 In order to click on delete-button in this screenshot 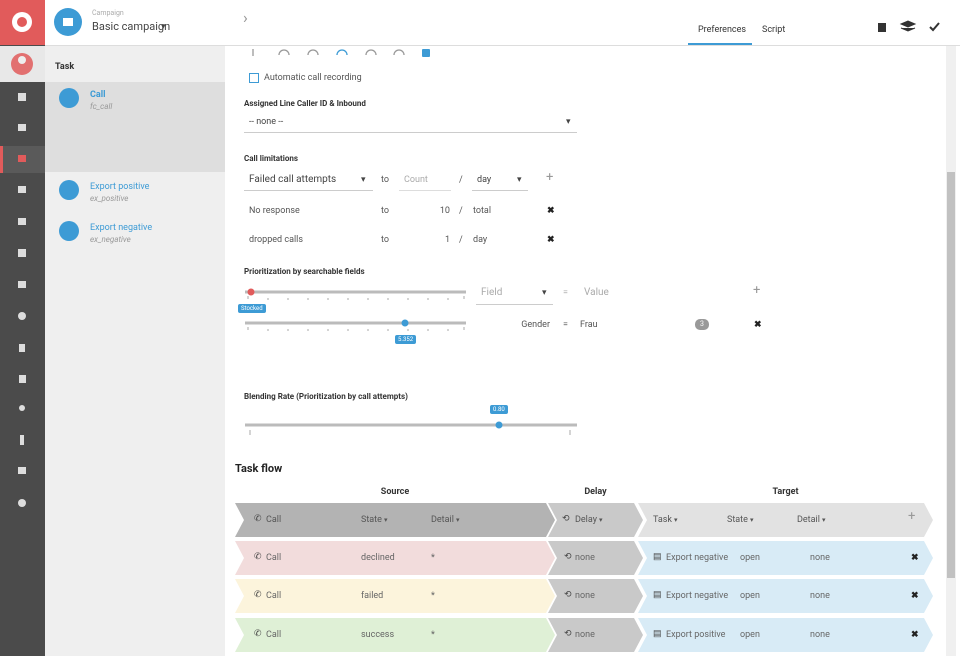, I will do `click(882, 27)`.